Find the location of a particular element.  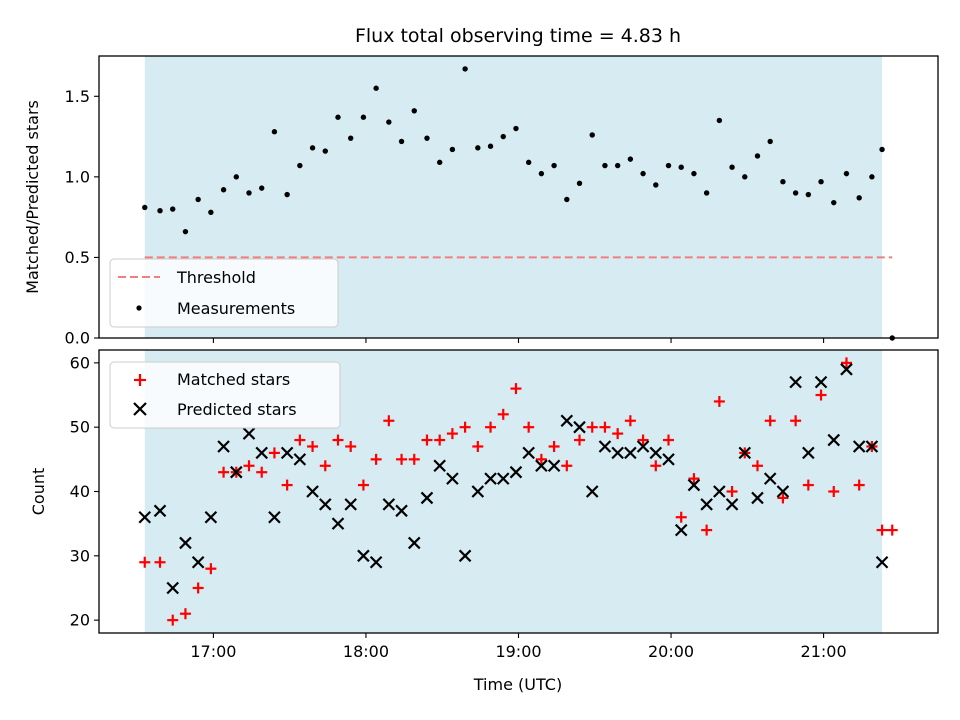

ratio-y-tick-label: 0.5 is located at coordinates (77, 257).